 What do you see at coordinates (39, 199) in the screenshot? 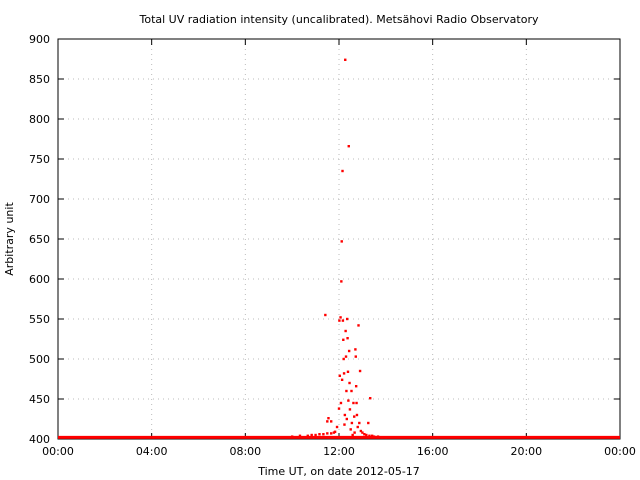
I see `y-tick-label: 700` at bounding box center [39, 199].